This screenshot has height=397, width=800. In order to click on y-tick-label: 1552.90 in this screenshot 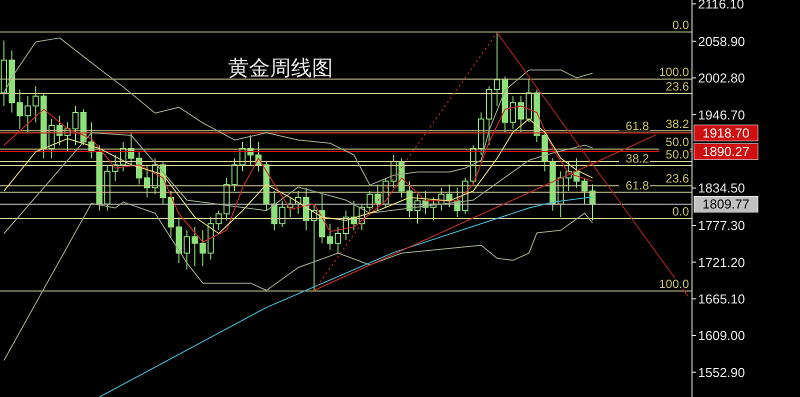, I will do `click(721, 372)`.